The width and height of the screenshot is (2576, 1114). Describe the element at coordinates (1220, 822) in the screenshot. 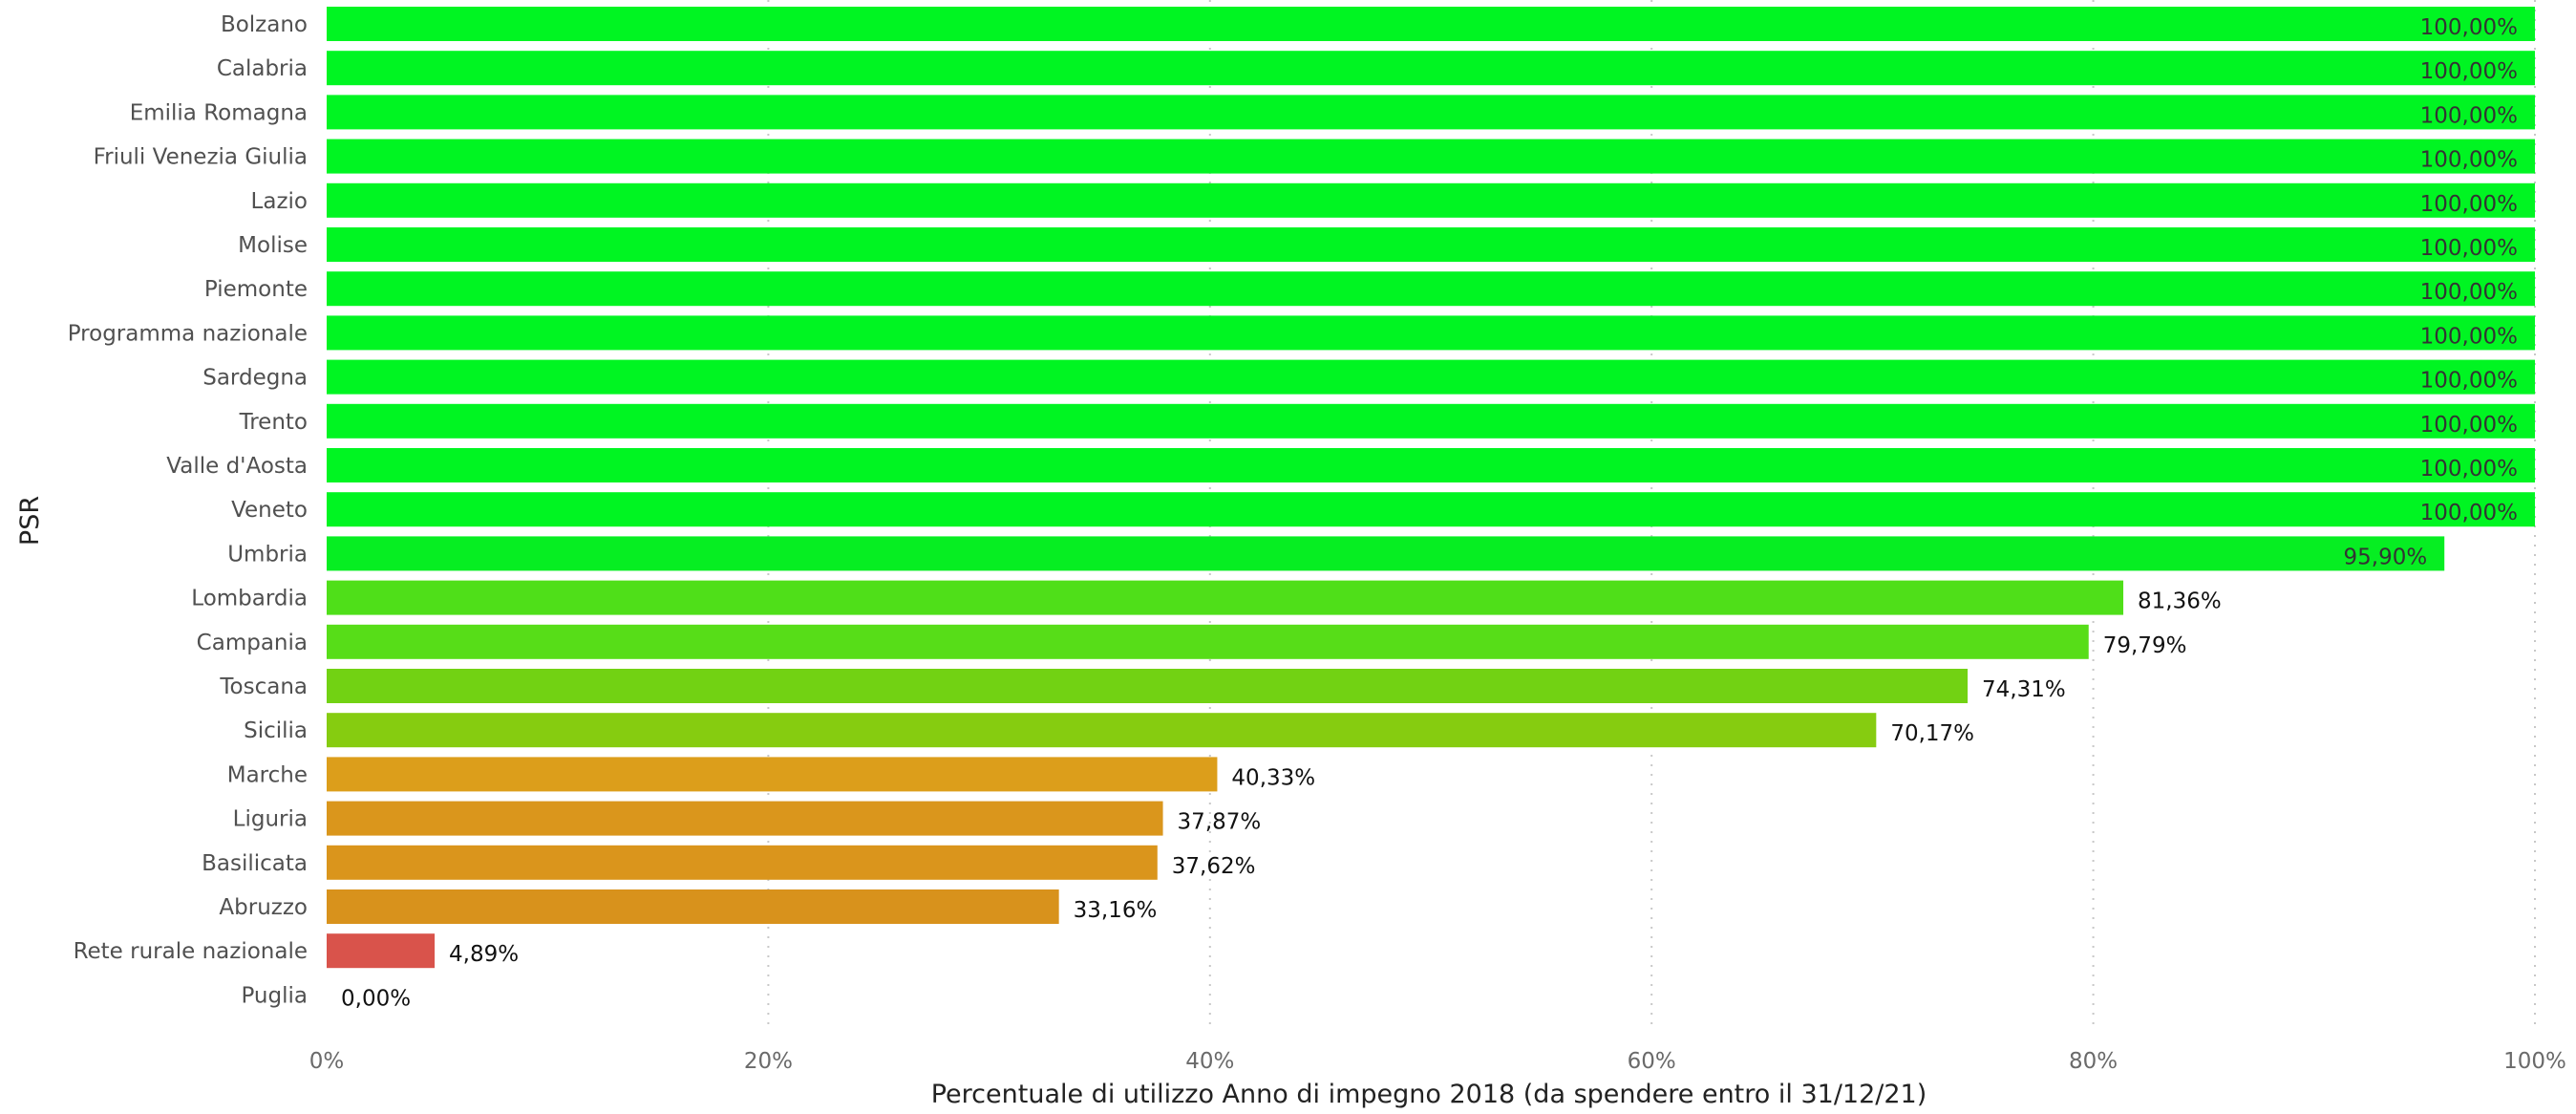

I see `data-label: 37,87%` at that location.